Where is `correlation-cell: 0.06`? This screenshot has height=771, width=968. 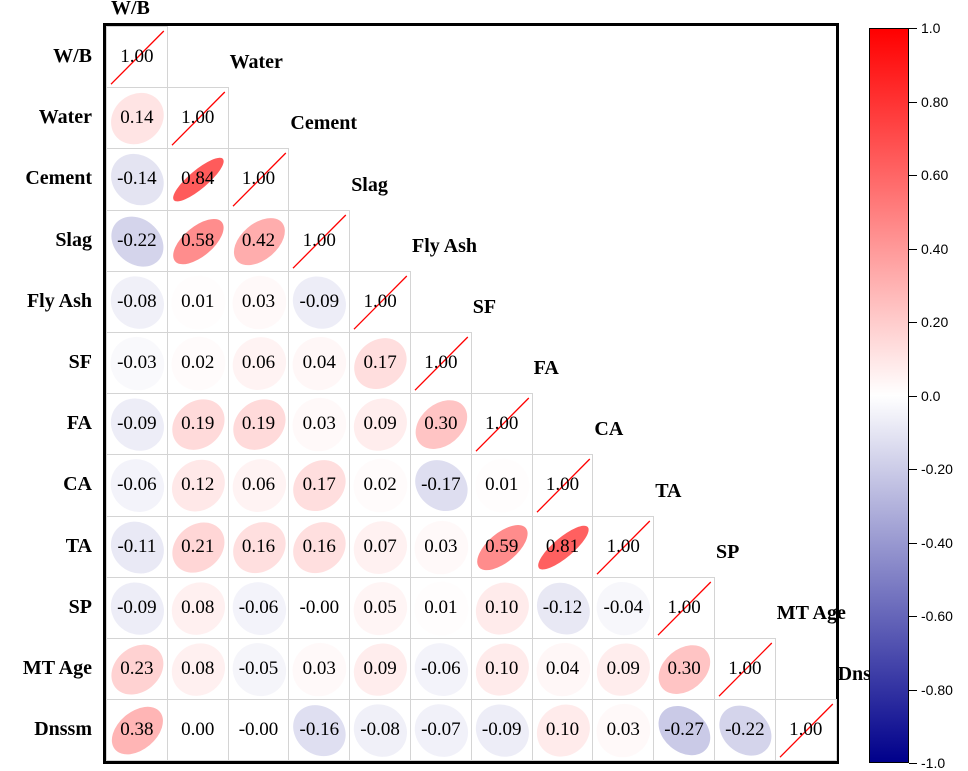
correlation-cell: 0.06 is located at coordinates (258, 363).